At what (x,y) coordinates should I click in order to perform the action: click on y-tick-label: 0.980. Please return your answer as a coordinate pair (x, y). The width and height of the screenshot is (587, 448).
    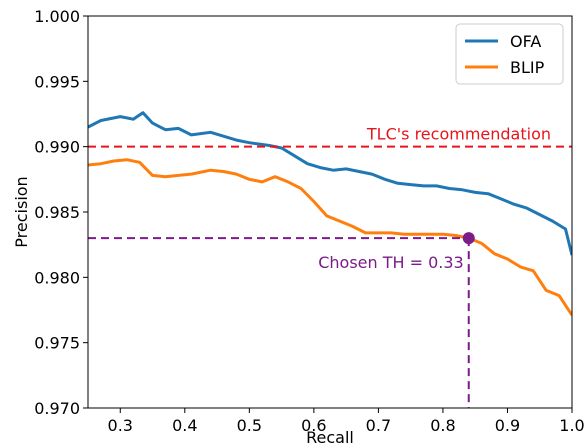
    Looking at the image, I should click on (57, 277).